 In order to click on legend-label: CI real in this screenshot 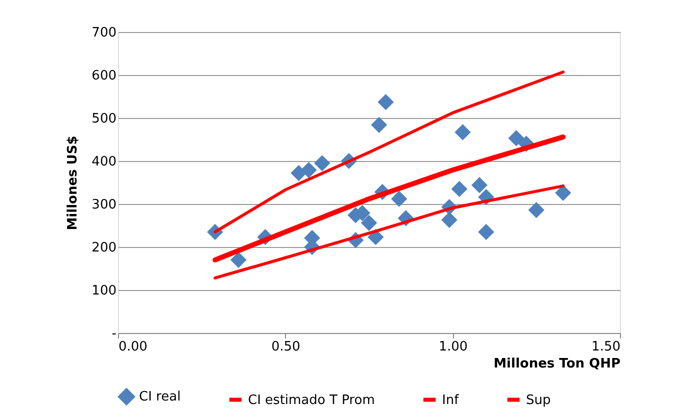, I will do `click(160, 397)`.